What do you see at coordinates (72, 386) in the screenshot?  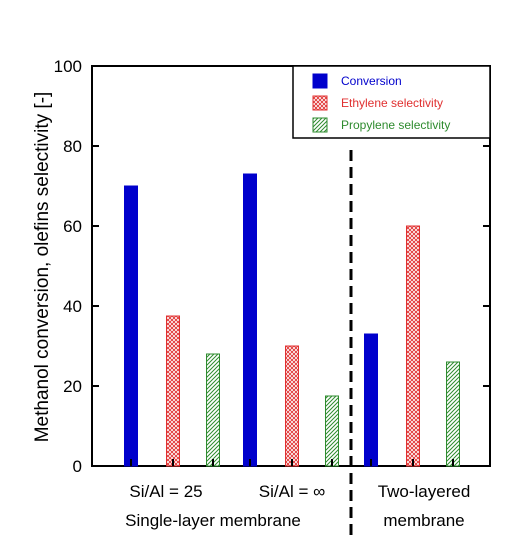 I see `y-tick-label-1: 20` at bounding box center [72, 386].